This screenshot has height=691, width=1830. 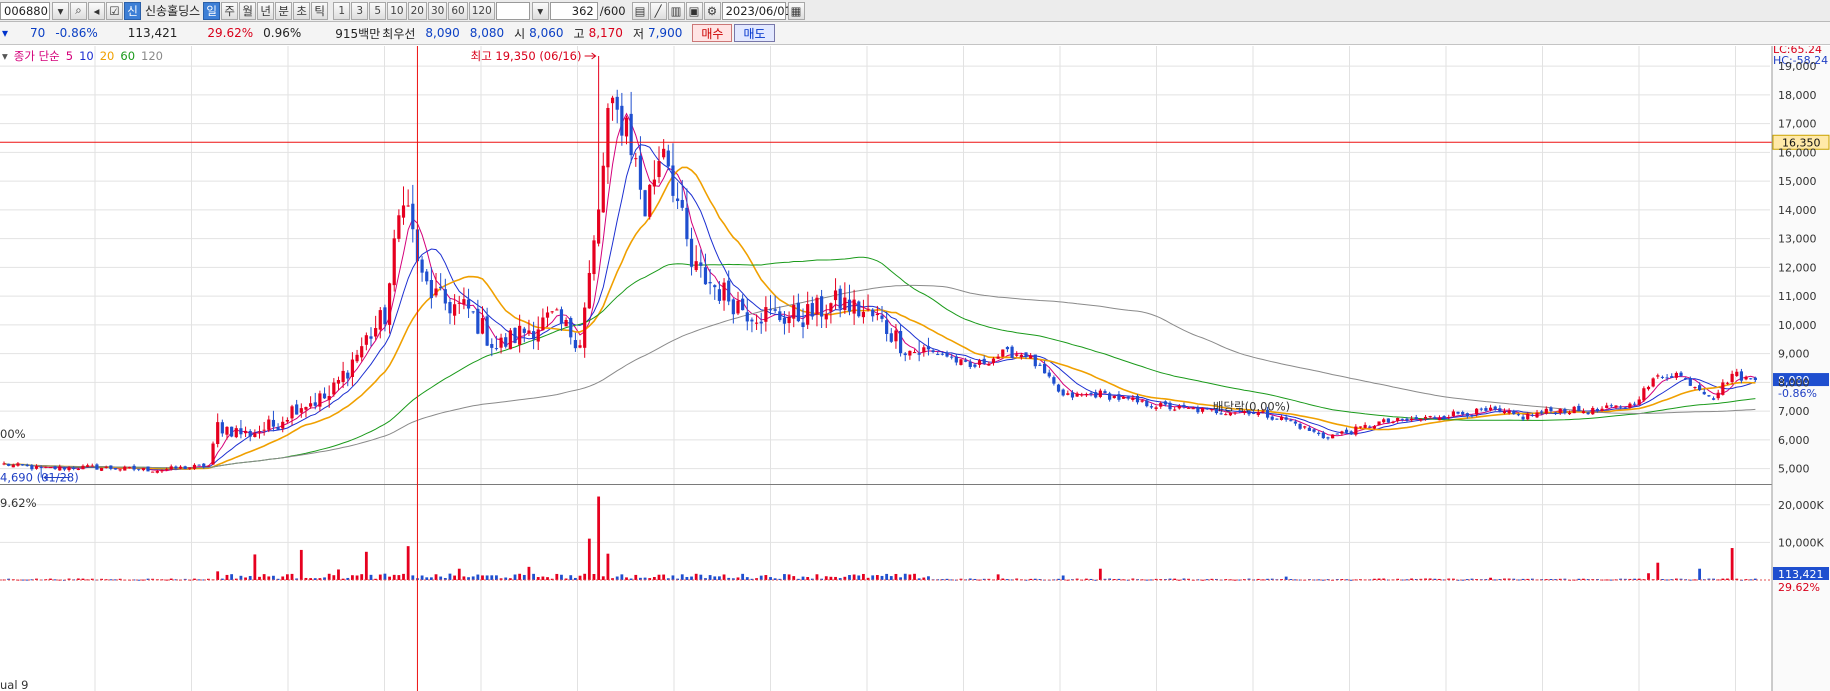 What do you see at coordinates (573, 10) in the screenshot?
I see `count-input: 362` at bounding box center [573, 10].